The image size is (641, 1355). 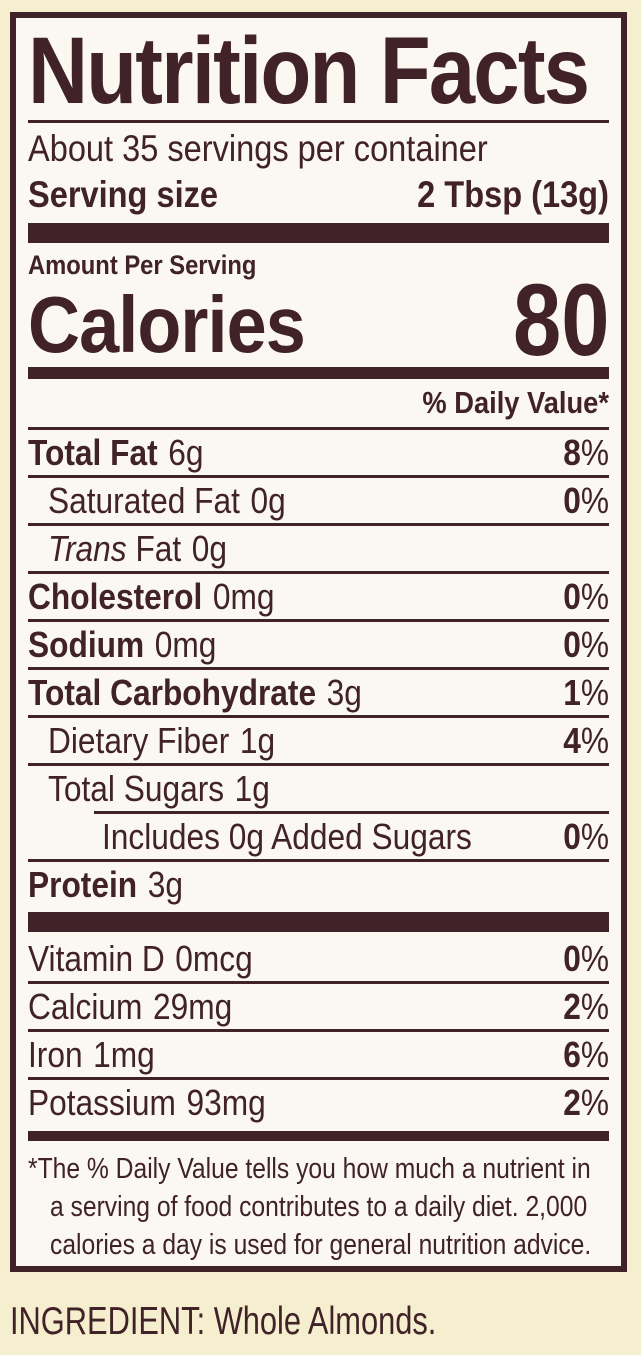 What do you see at coordinates (186, 452) in the screenshot?
I see `nutrient-amount: 6g` at bounding box center [186, 452].